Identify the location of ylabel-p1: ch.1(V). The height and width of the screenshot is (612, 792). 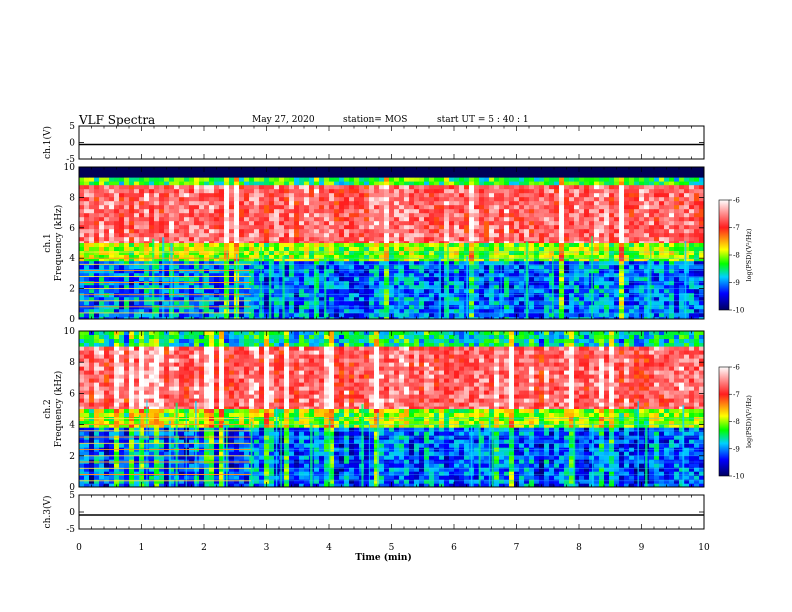
(47, 142).